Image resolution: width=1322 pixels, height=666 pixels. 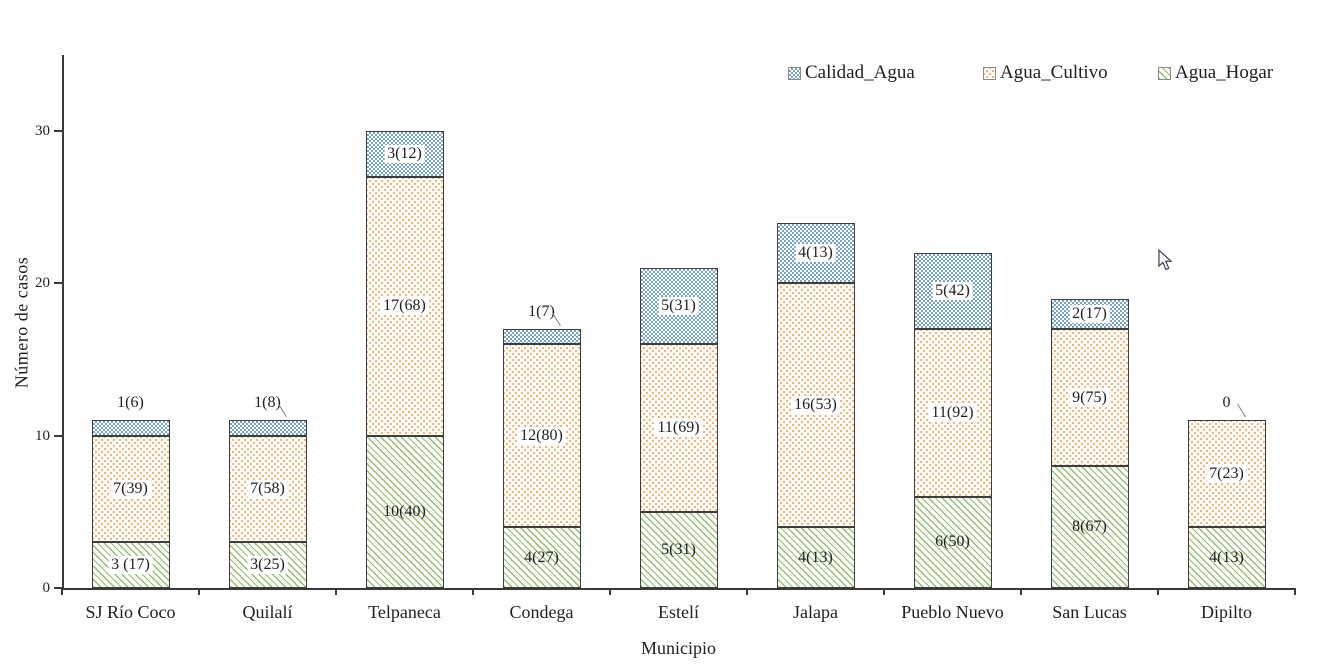 What do you see at coordinates (952, 291) in the screenshot?
I see `bar-value-label: 5(42)` at bounding box center [952, 291].